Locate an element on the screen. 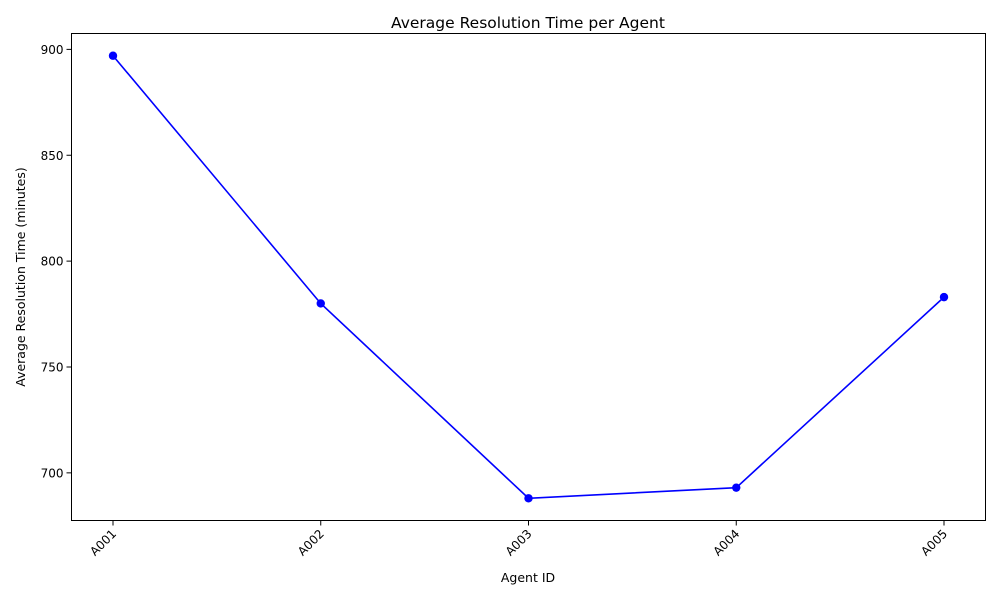 The image size is (1000, 600). chart-title: Average Resolution Time per Agent is located at coordinates (528, 23).